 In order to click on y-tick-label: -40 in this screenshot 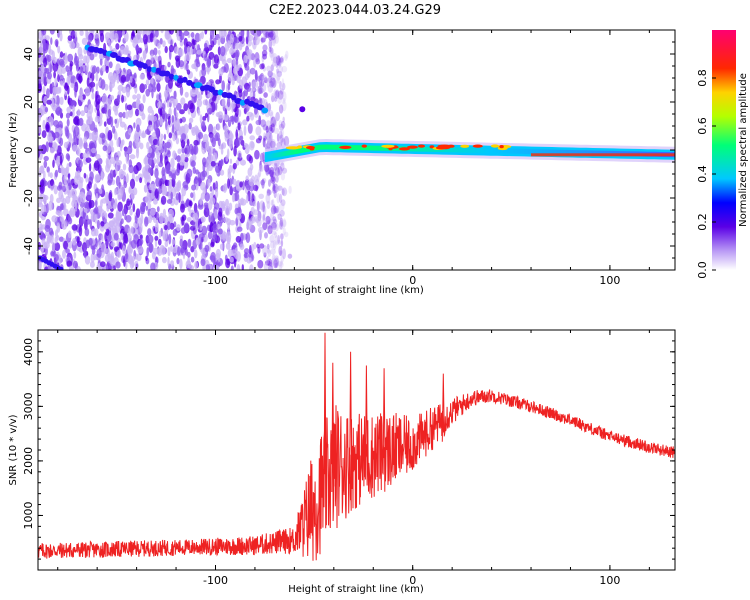, I will do `click(28, 246)`.